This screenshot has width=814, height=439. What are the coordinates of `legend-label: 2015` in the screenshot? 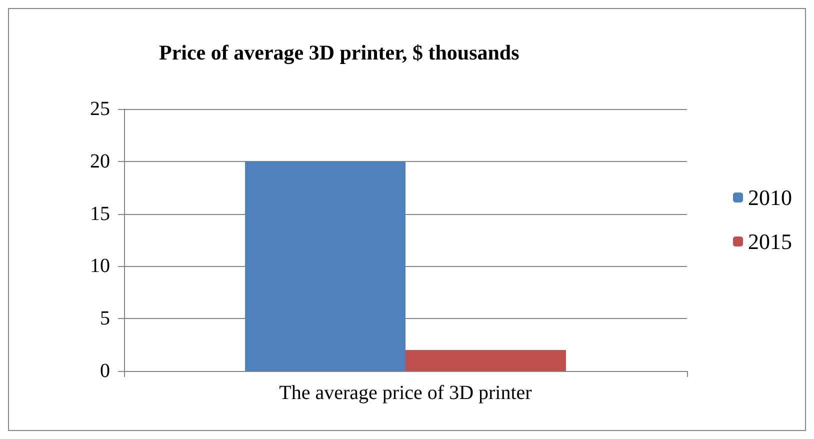 It's located at (770, 241).